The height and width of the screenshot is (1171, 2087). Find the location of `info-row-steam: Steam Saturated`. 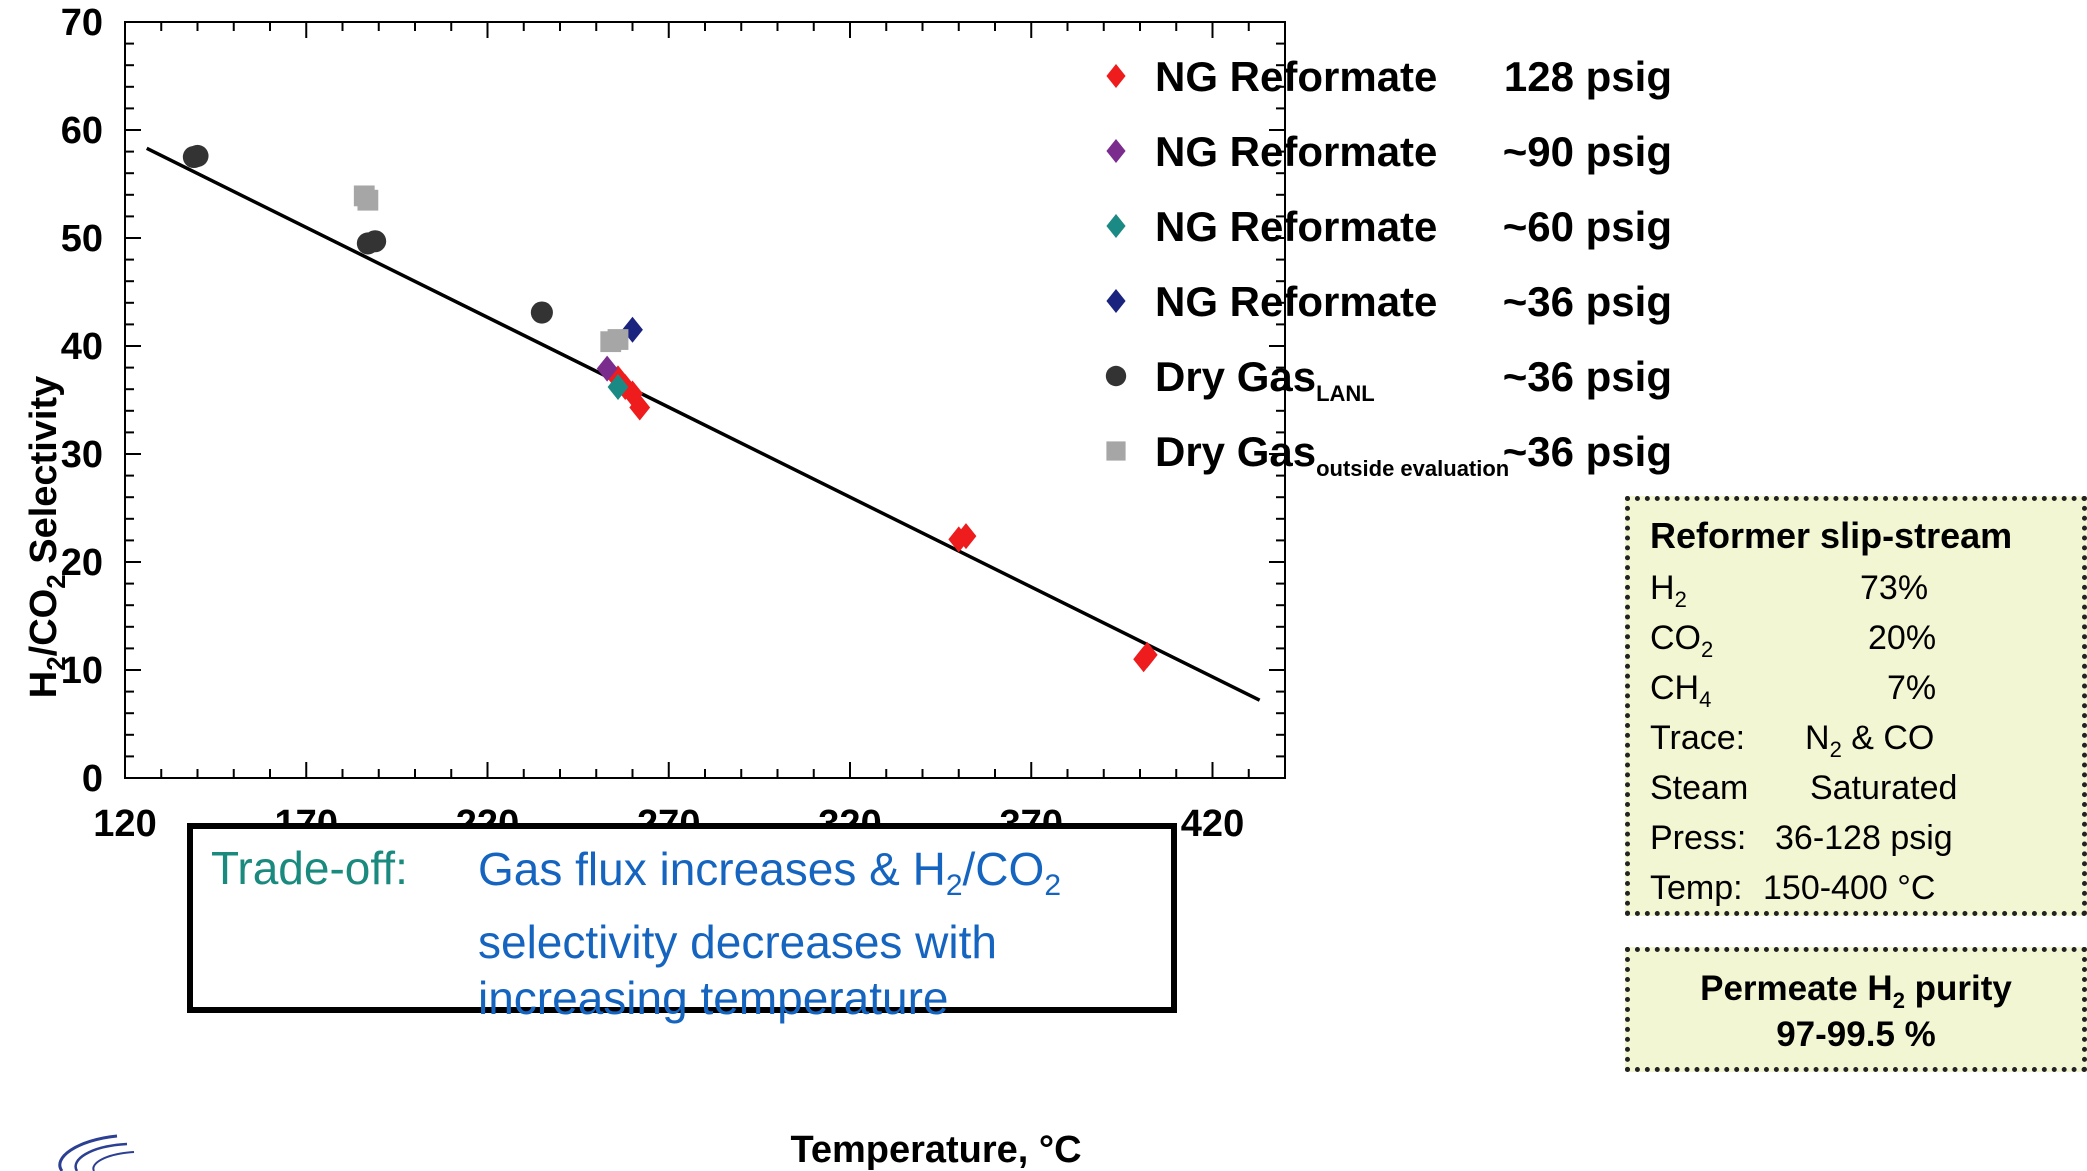

info-row-steam: Steam Saturated is located at coordinates (1865, 793).